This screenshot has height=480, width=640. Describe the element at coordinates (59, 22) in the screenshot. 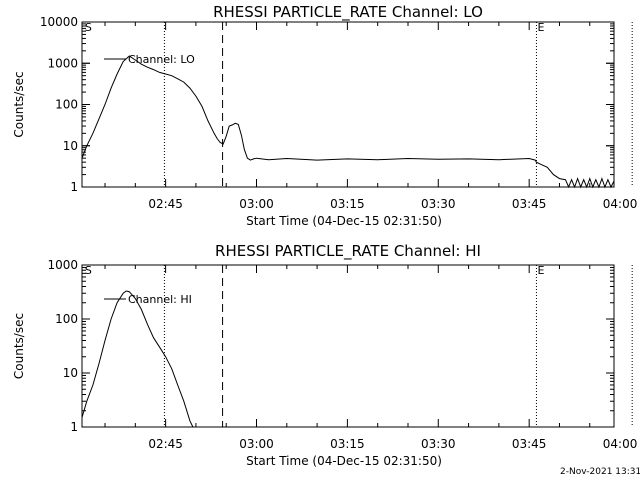

I see `y-tick-label: 10000` at that location.